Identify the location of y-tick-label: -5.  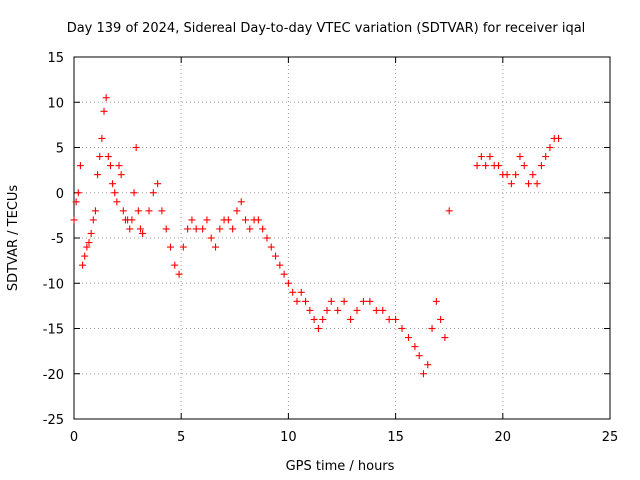
(57, 239).